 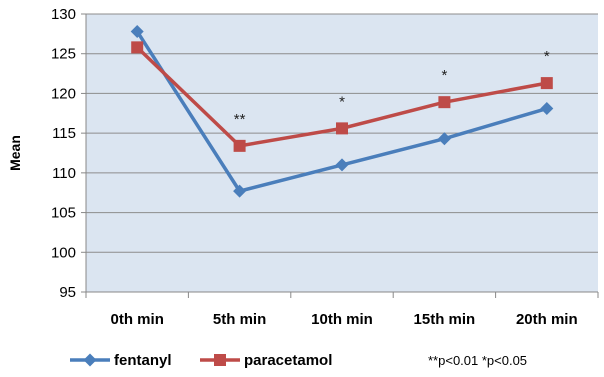 I want to click on x-tick-label: 15th min, so click(x=445, y=319).